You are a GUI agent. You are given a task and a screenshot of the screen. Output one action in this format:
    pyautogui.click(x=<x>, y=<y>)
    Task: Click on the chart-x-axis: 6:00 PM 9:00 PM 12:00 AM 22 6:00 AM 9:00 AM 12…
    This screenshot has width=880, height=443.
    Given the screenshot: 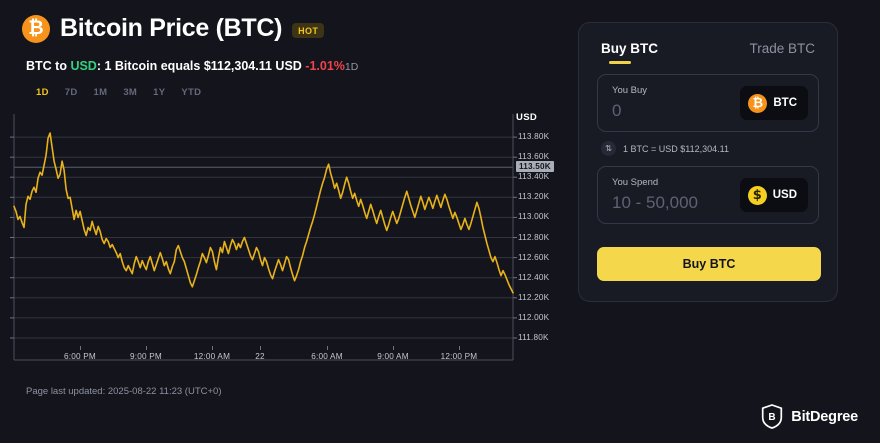 What is the action you would take?
    pyautogui.click(x=282, y=358)
    